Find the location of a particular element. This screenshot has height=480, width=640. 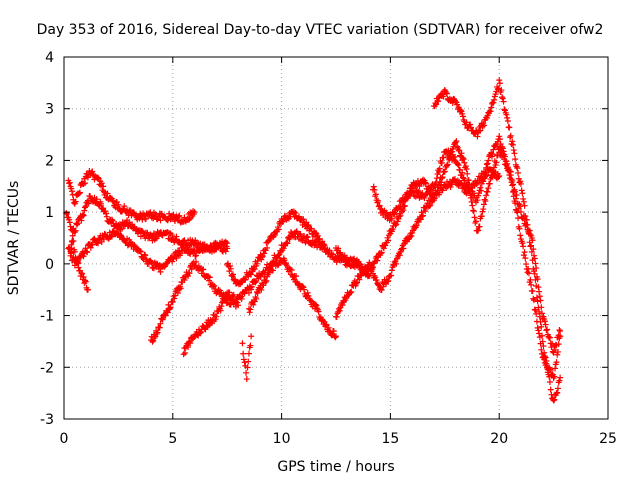

x-tick-label: 15 is located at coordinates (390, 439).